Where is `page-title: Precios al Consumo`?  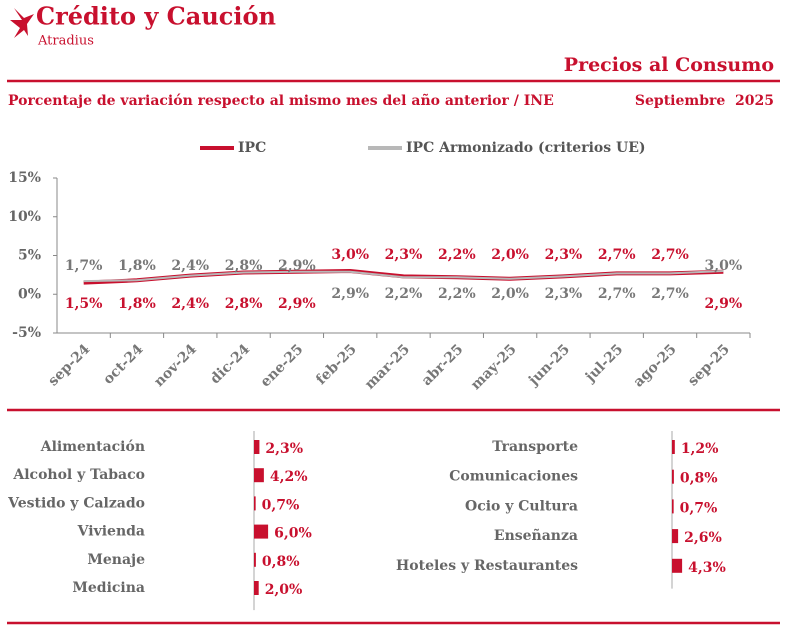
page-title: Precios al Consumo is located at coordinates (669, 65).